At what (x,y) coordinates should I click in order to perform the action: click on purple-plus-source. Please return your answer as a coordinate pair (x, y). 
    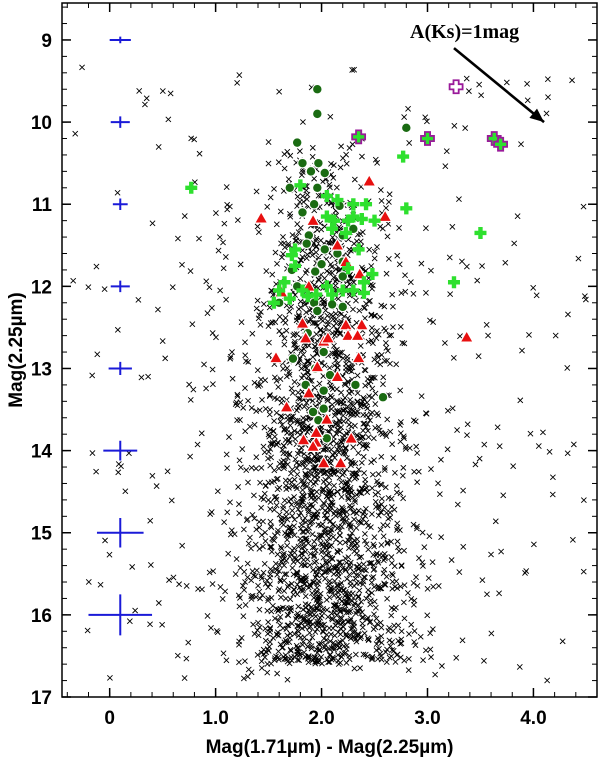
    Looking at the image, I should click on (500, 144).